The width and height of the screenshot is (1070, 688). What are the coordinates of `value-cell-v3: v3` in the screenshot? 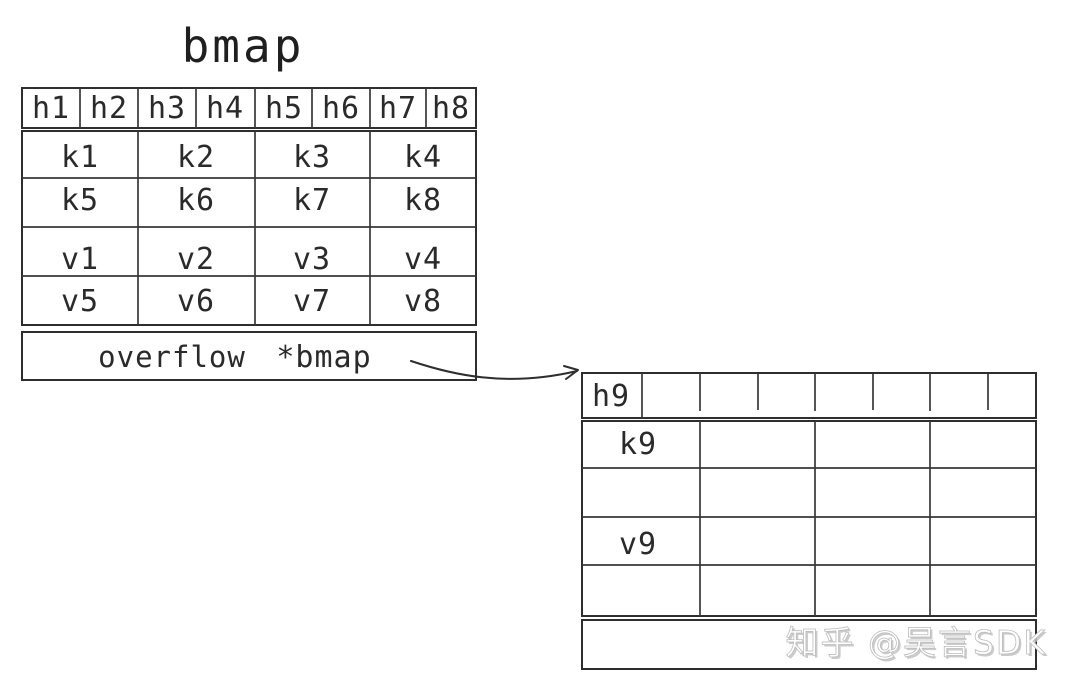 It's located at (312, 259).